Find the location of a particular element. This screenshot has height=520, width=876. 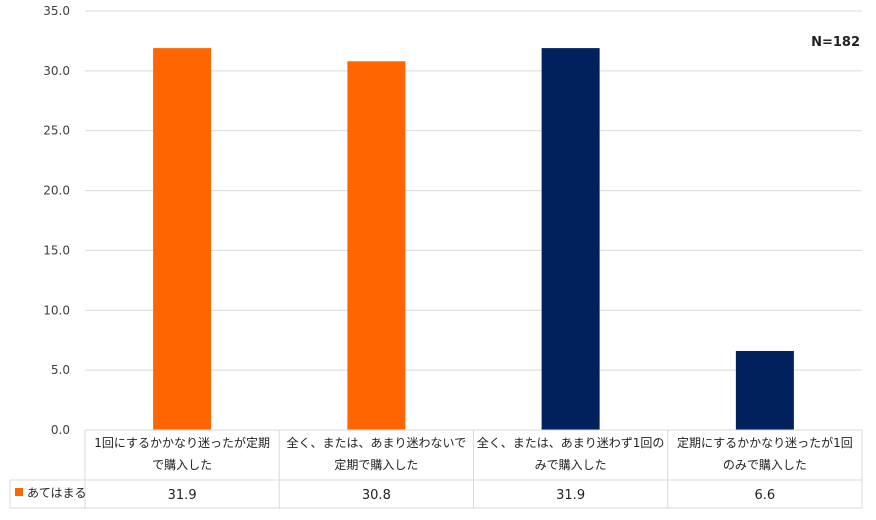

y-tick-label: 30.0 is located at coordinates (56, 71).